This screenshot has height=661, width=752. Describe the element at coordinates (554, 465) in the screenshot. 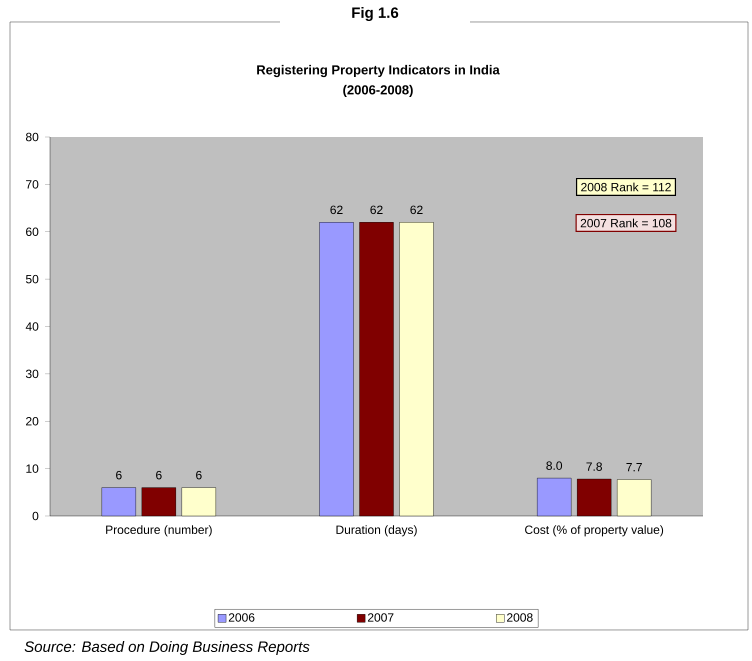

I see `data-label: 8.0` at that location.